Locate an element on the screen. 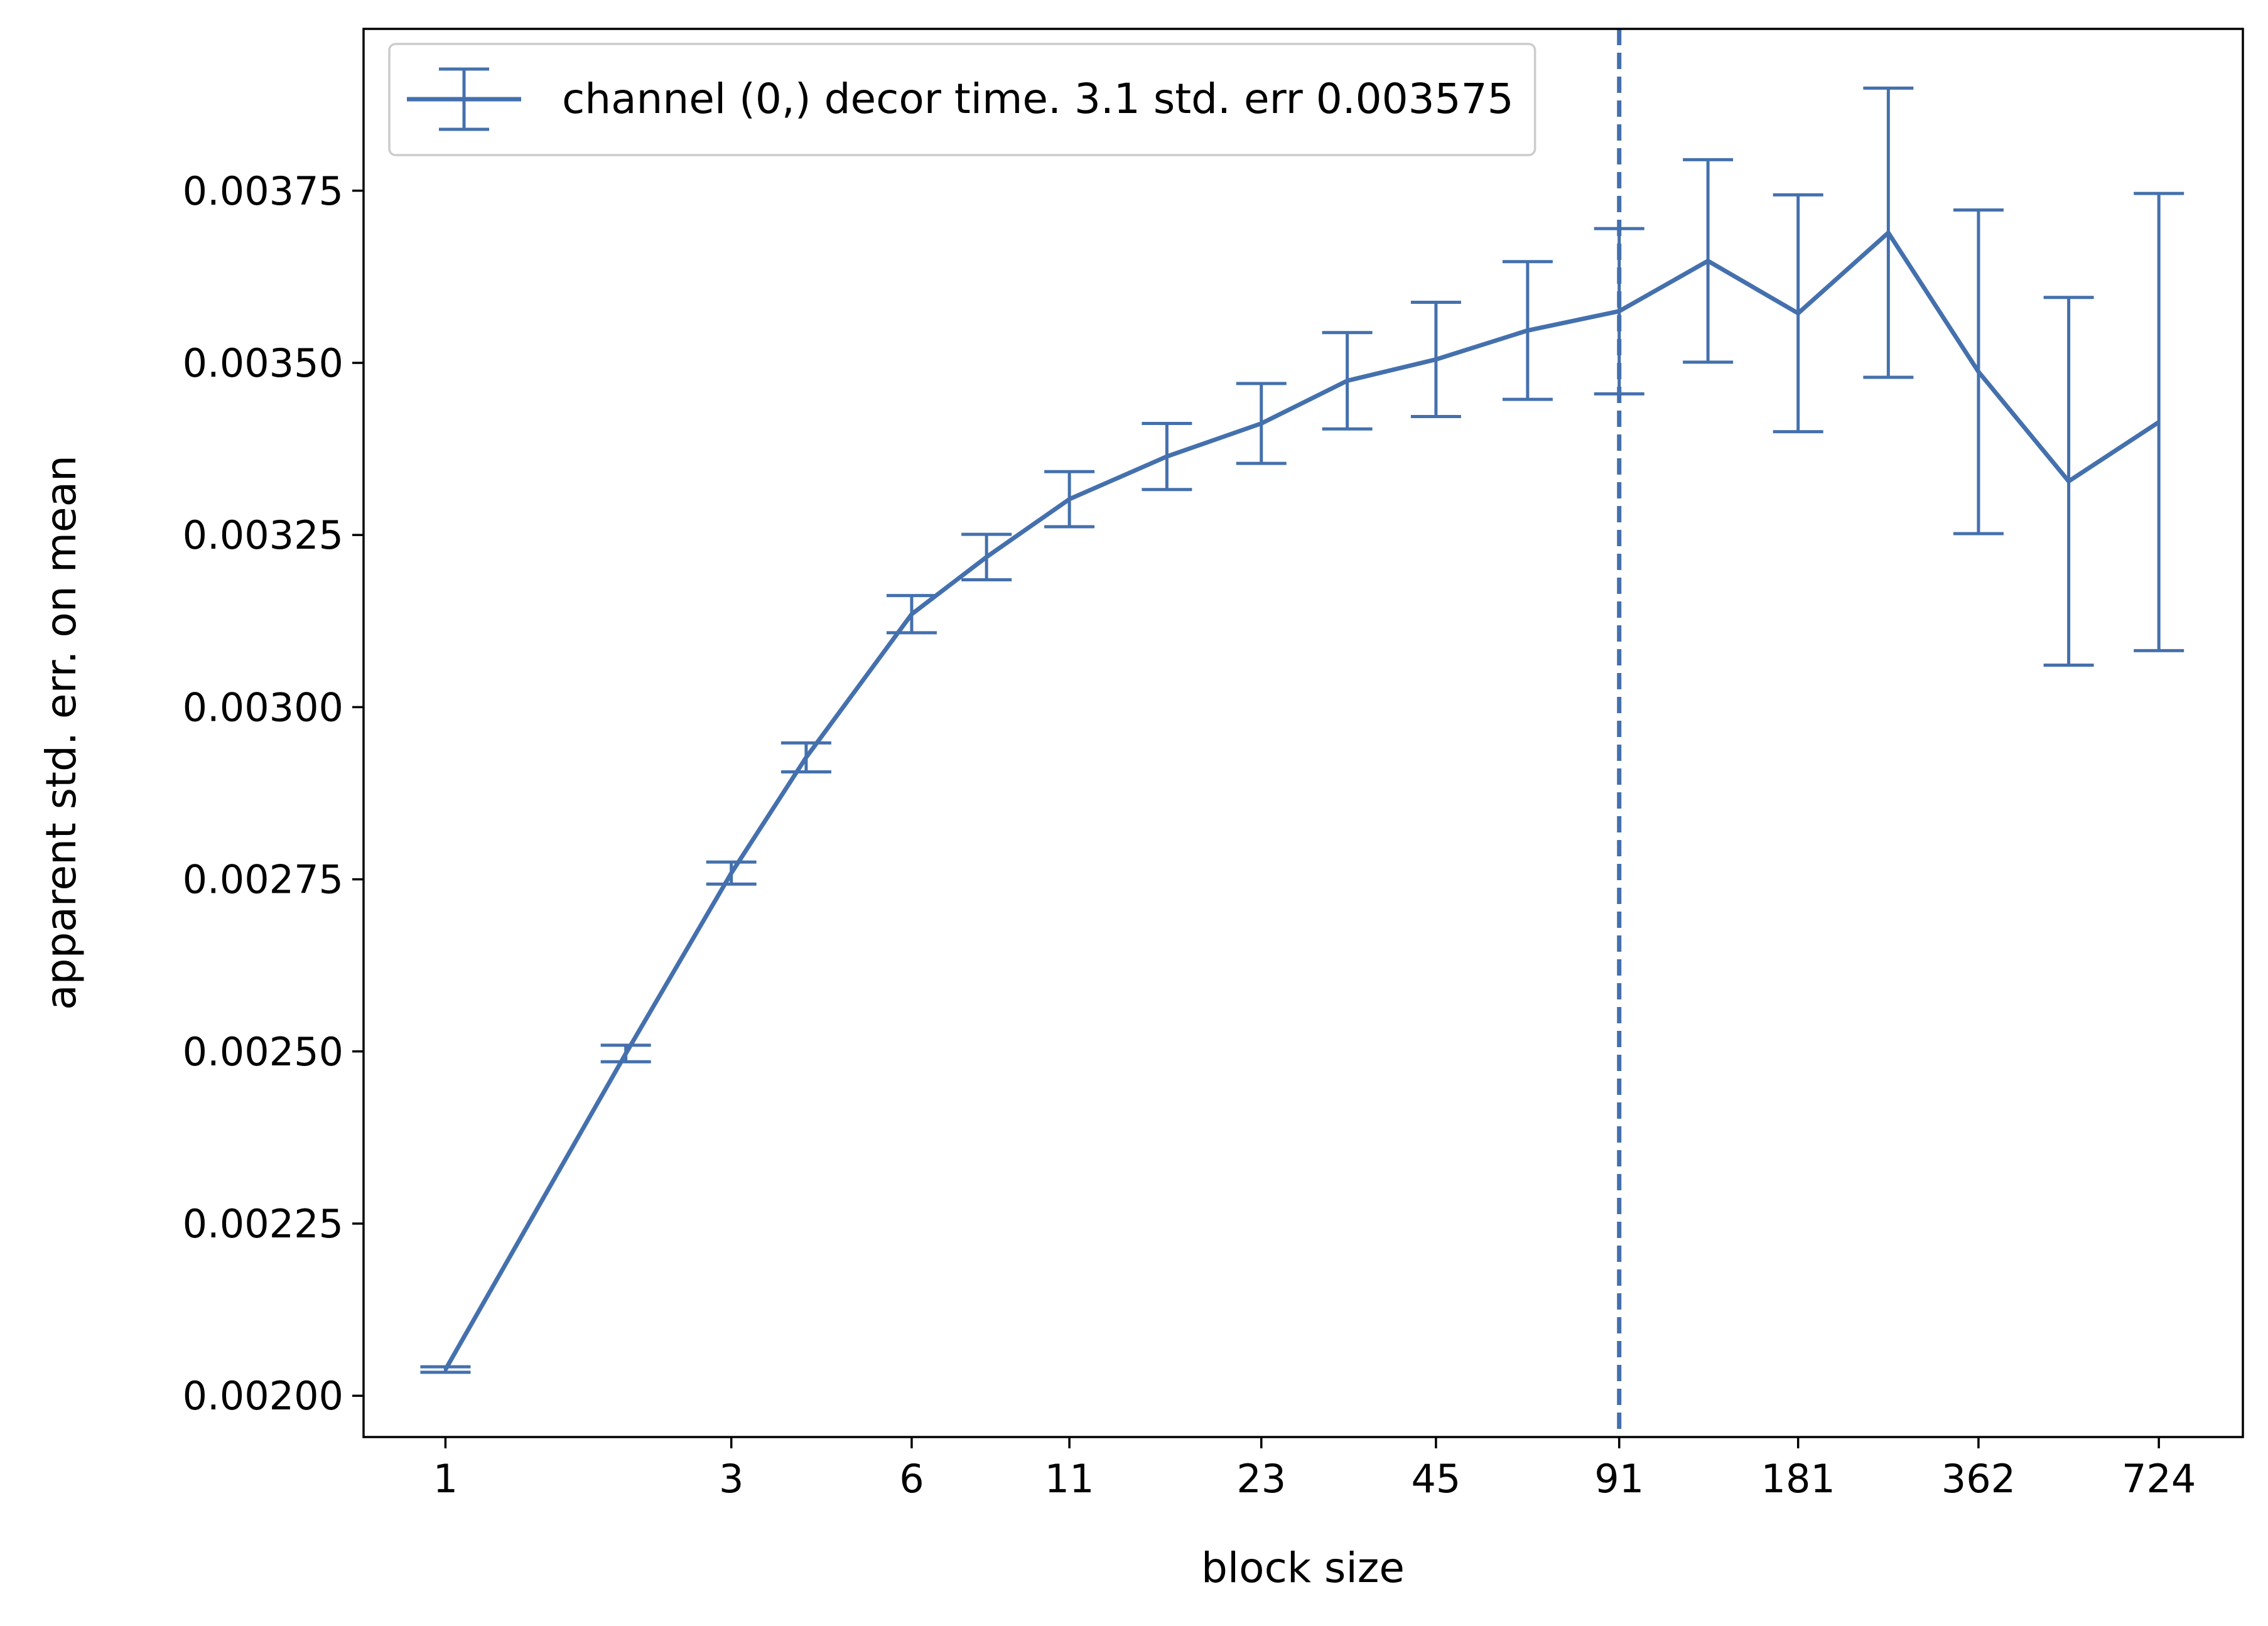  legend is located at coordinates (962, 99).